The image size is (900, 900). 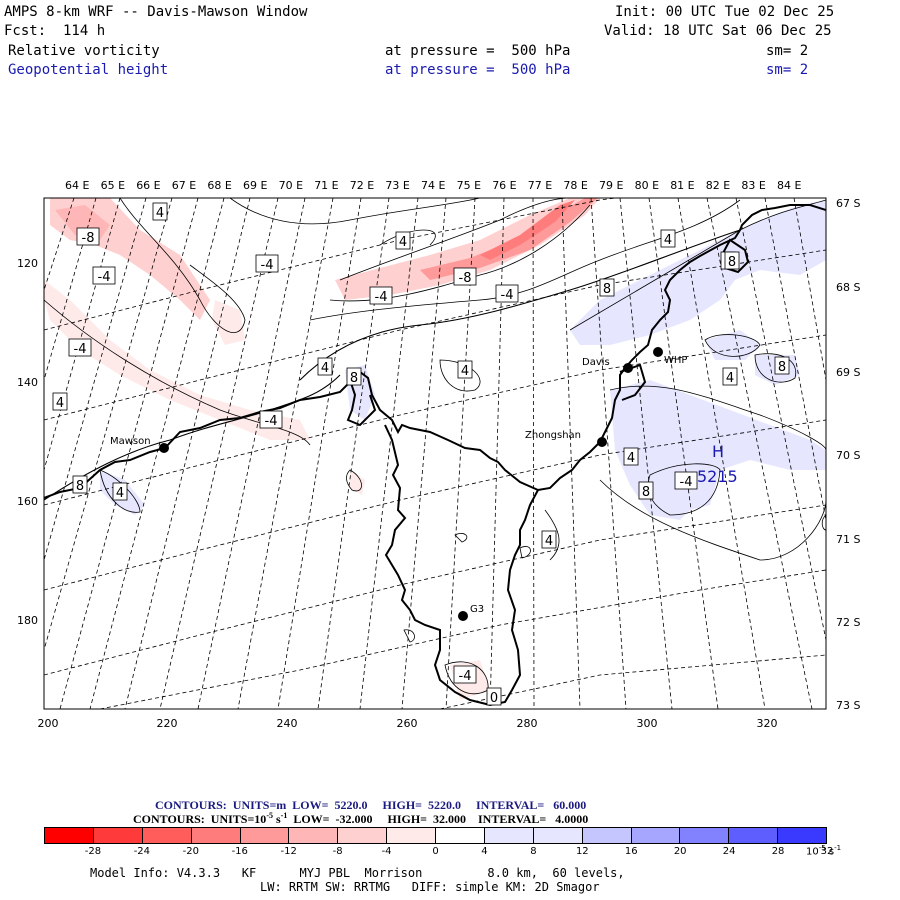 What do you see at coordinates (717, 476) in the screenshot?
I see `high-value: 5215` at bounding box center [717, 476].